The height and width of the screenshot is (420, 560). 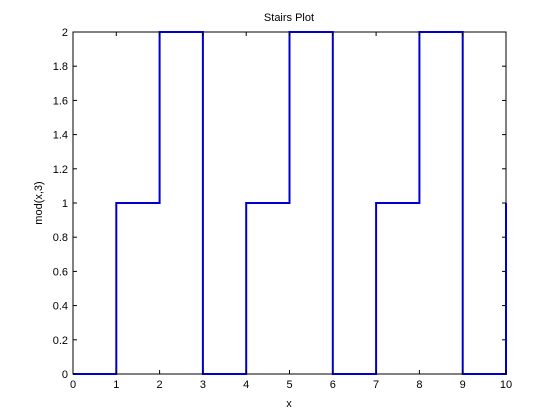 I want to click on y-tick-label-6: 1.2, so click(x=60, y=170).